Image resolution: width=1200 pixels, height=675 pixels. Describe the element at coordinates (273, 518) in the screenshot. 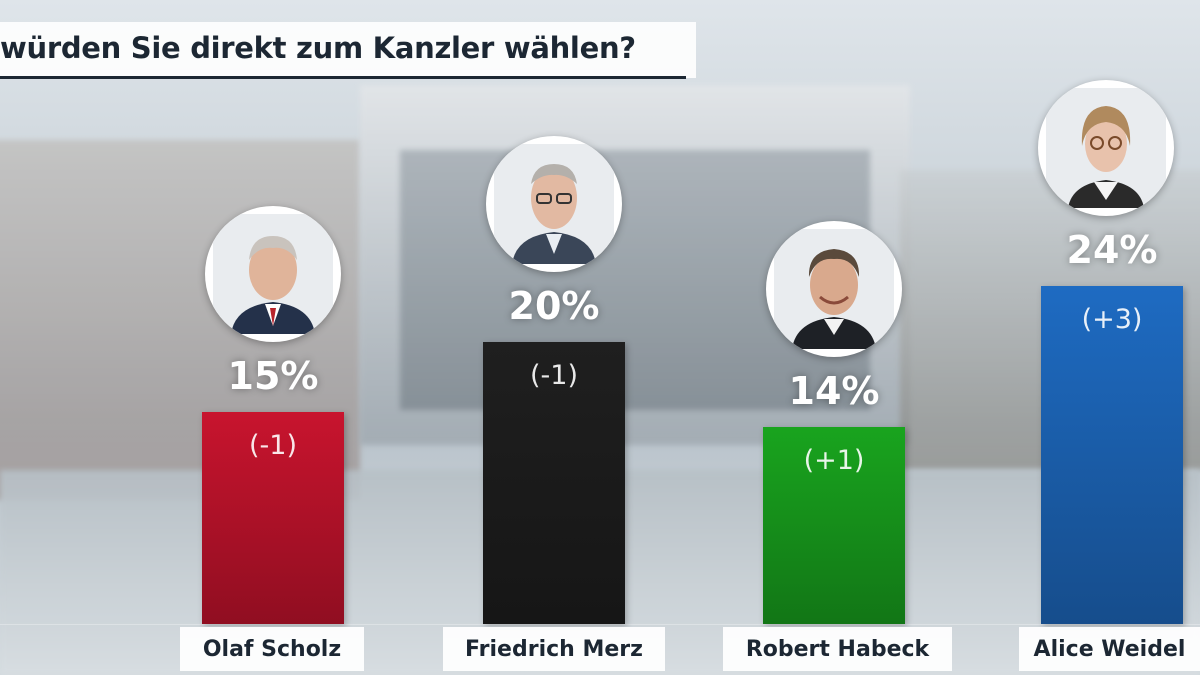

I see `bar-olaf-scholz: (-1)` at that location.